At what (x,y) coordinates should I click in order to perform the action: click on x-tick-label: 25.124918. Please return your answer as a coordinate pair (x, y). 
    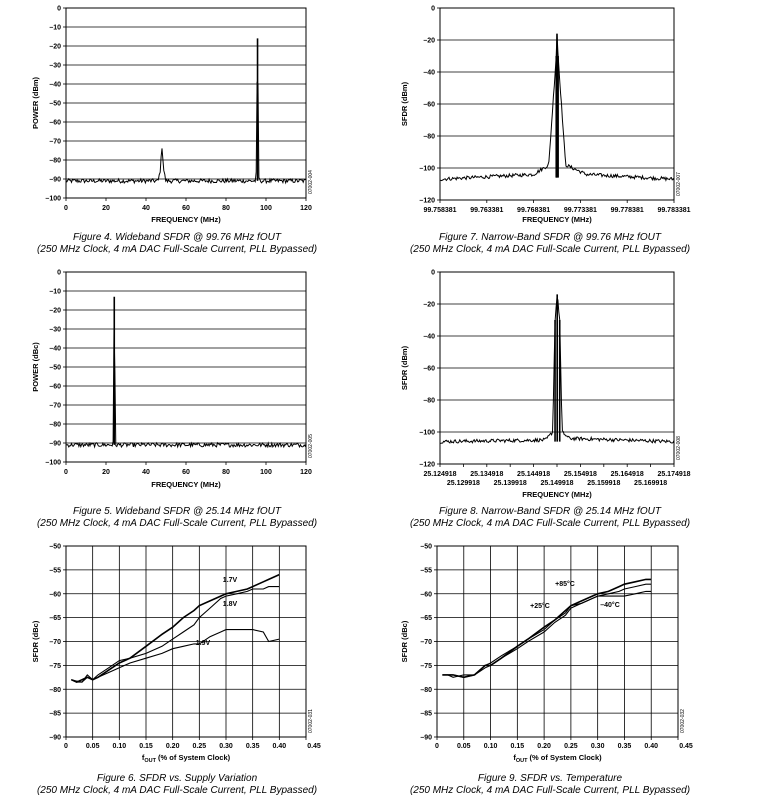
    Looking at the image, I should click on (439, 474).